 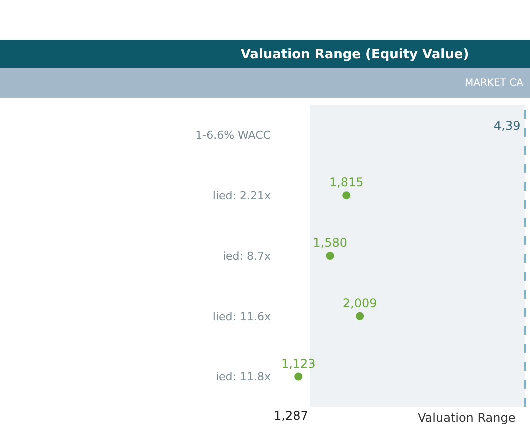 What do you see at coordinates (298, 363) in the screenshot?
I see `data-label: 1,123` at bounding box center [298, 363].